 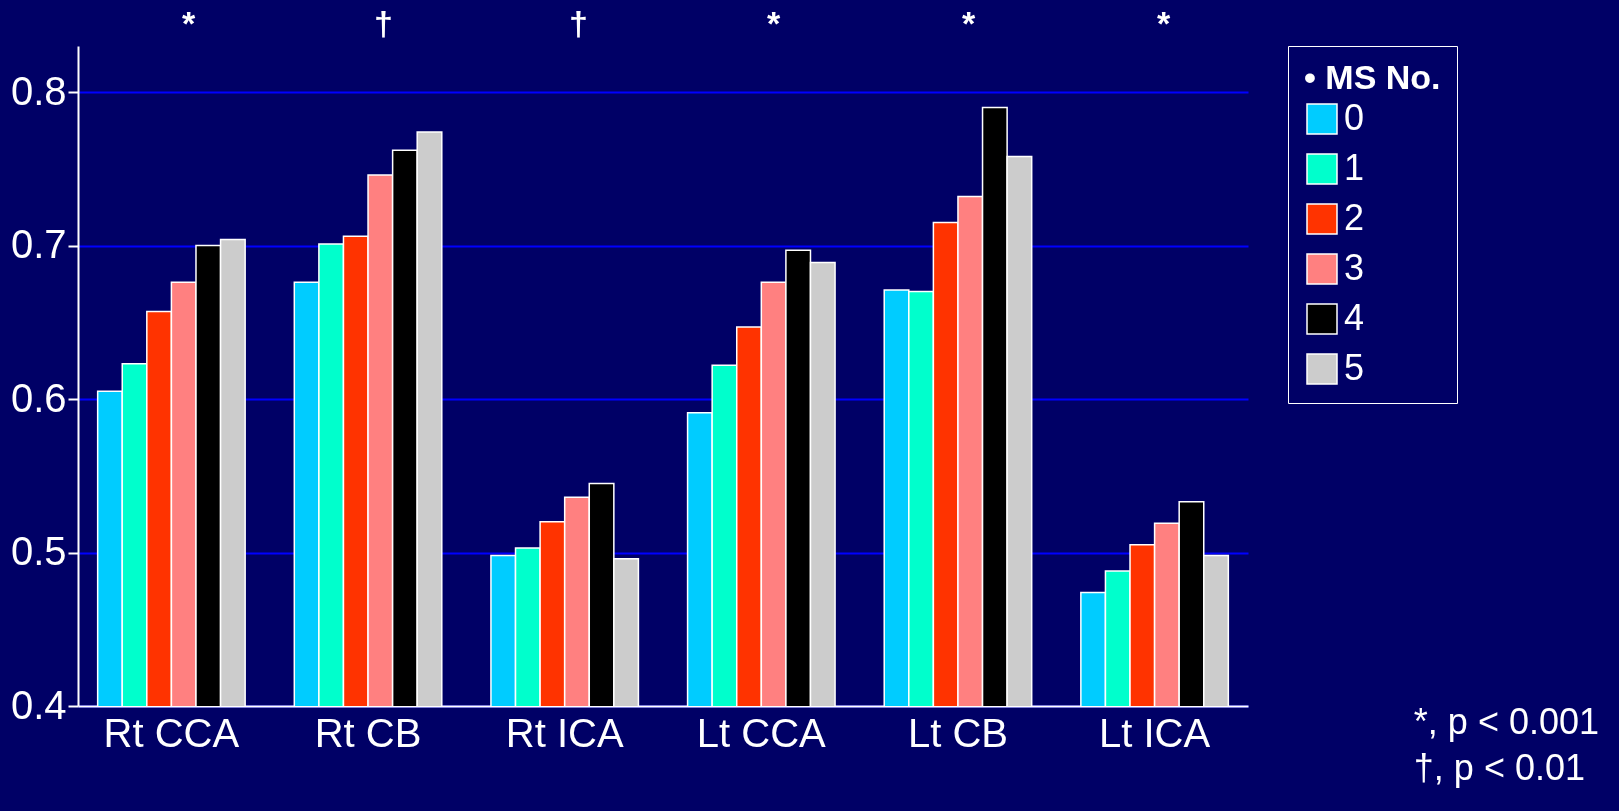 I want to click on y-tick-label: 0.7, so click(x=38, y=244).